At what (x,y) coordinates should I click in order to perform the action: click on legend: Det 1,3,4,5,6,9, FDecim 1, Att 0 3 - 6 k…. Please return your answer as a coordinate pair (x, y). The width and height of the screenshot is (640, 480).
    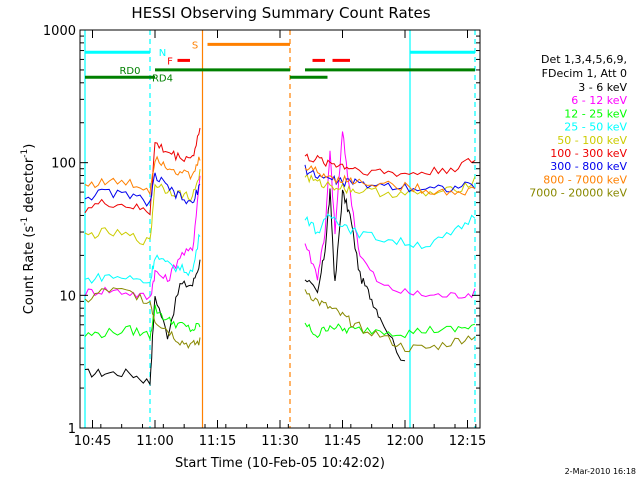
    Looking at the image, I should click on (578, 126).